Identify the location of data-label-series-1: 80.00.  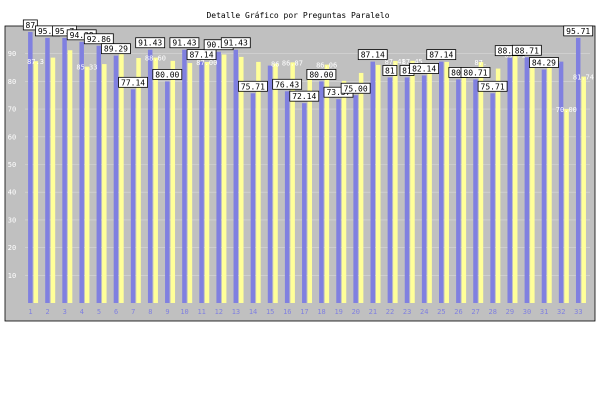
(321, 74).